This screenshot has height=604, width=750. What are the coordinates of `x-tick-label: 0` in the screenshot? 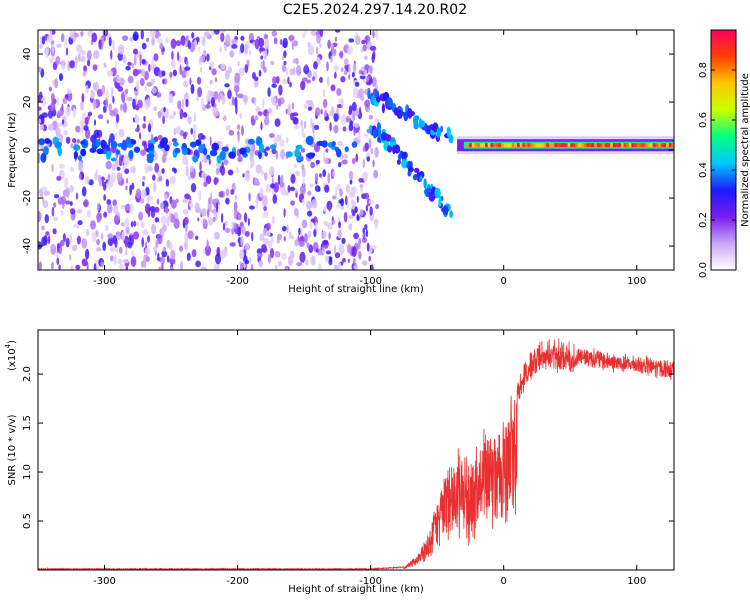 It's located at (504, 581).